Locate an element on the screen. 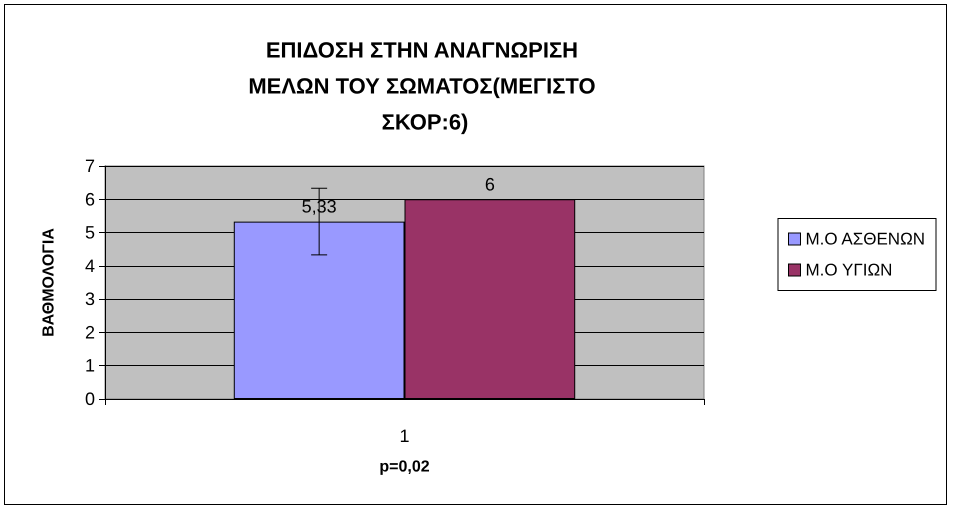 This screenshot has height=511, width=953. y-axis-title: ΒΑΘΜΟΛΟΓΙΑ is located at coordinates (49, 282).